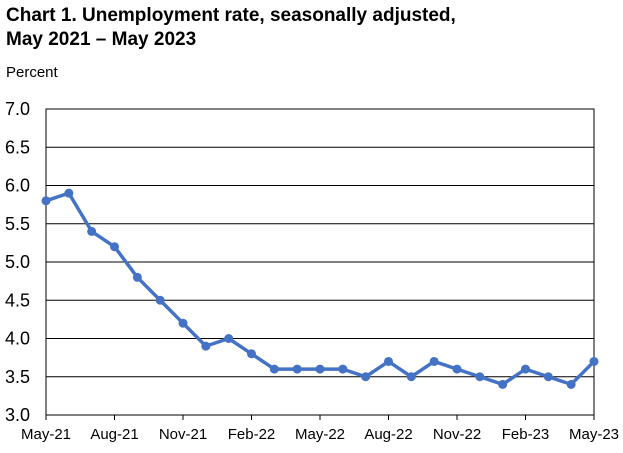 The height and width of the screenshot is (453, 623). Describe the element at coordinates (101, 39) in the screenshot. I see `chart-title-line-2: May 2021 – May 2023` at that location.